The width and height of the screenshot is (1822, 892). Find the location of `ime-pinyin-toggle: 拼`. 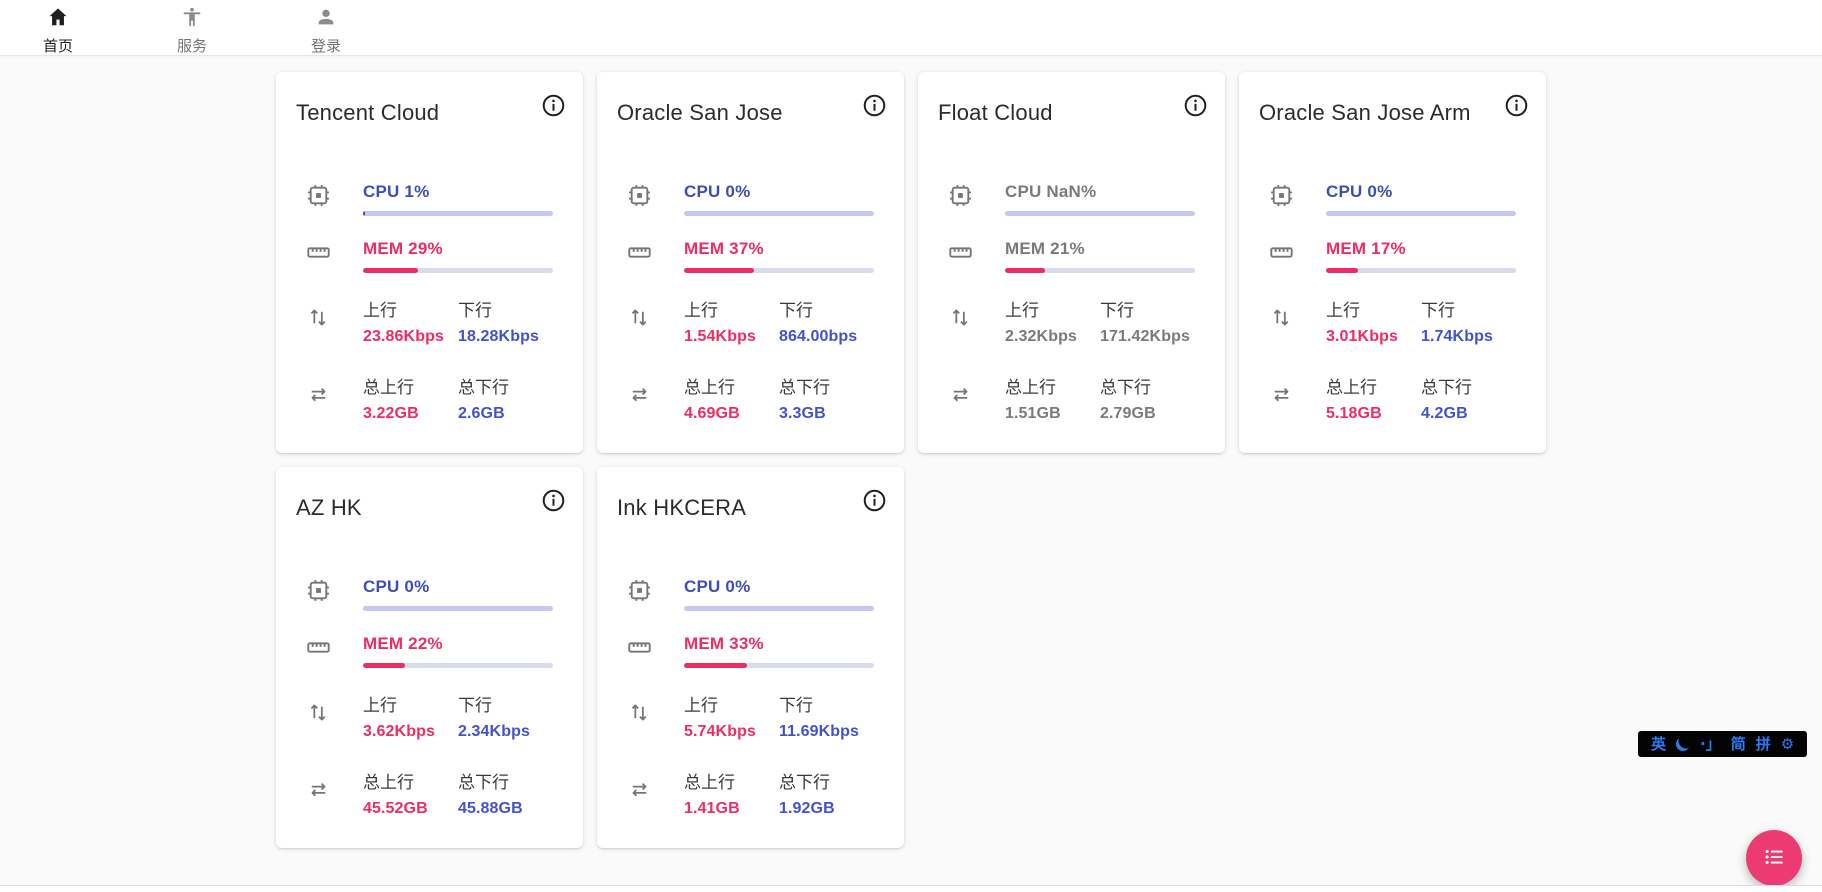

ime-pinyin-toggle: 拼 is located at coordinates (1763, 743).